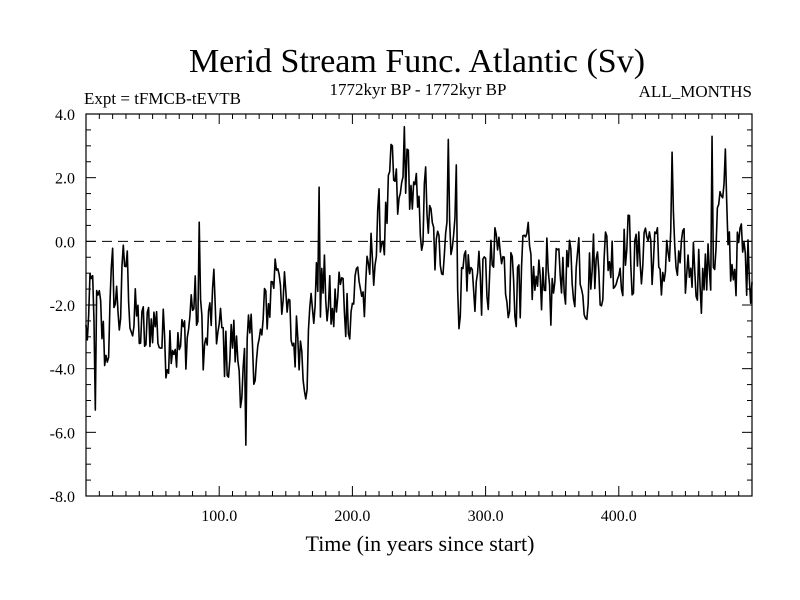  I want to click on y-tick-label: -6.0, so click(62, 433).